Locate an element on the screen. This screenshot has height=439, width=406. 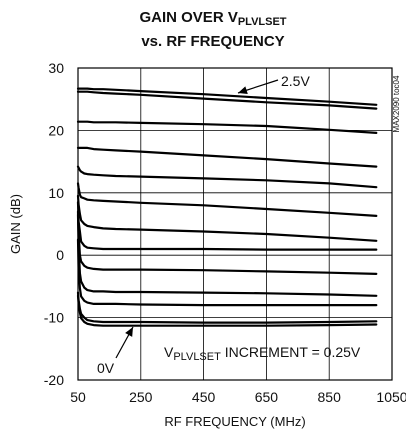
y-tick-label: 20 is located at coordinates (56, 130).